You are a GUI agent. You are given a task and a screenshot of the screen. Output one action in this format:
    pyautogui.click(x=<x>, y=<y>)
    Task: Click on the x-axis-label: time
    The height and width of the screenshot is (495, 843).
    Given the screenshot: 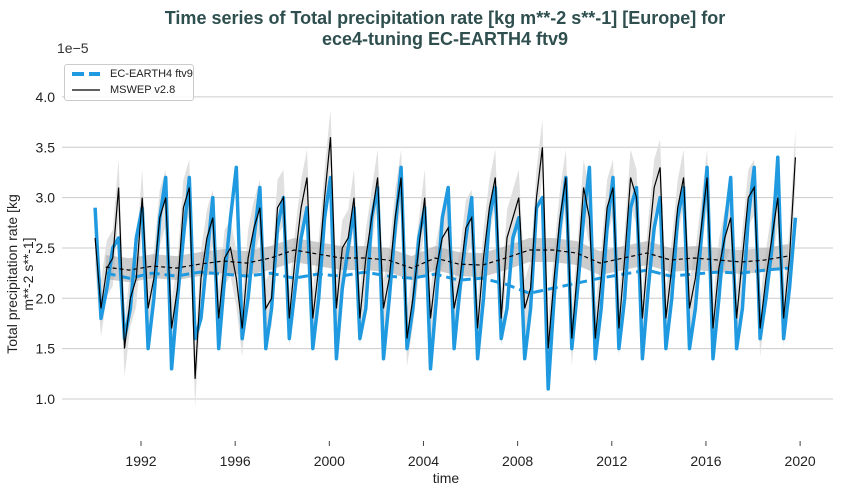 What is the action you would take?
    pyautogui.click(x=446, y=478)
    